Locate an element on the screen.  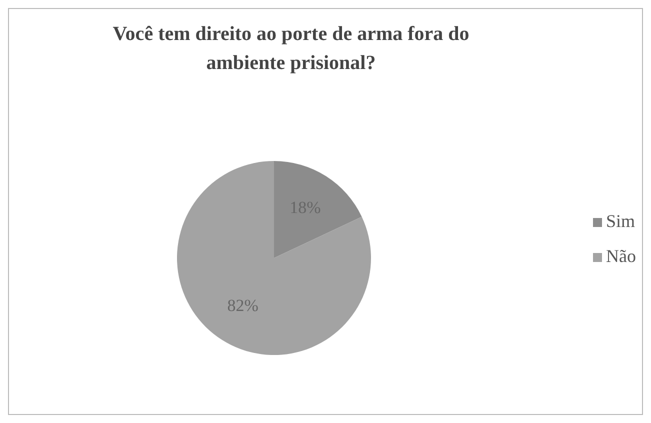
chart-title: Você tem direito ao porte de arma fora do ambiente prisional? is located at coordinates (291, 48).